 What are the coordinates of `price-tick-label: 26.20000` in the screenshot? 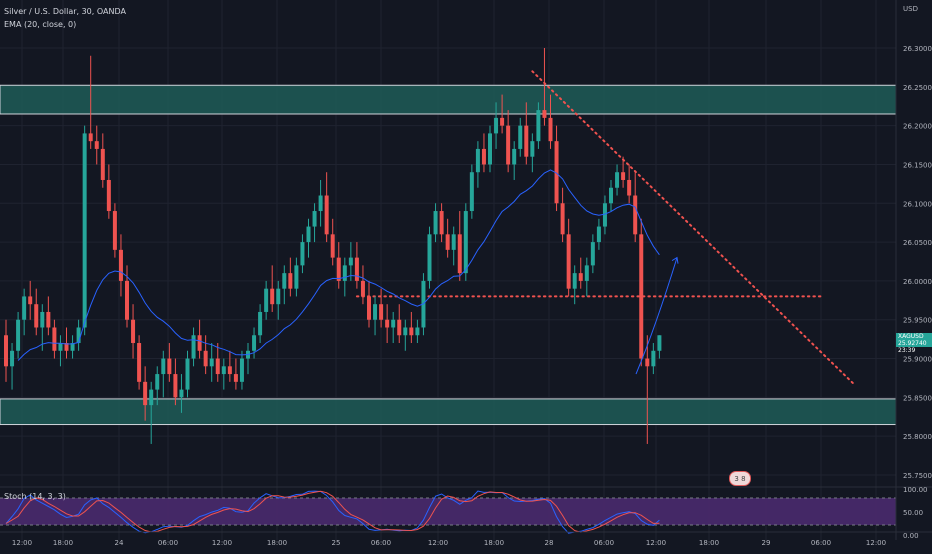 It's located at (917, 127).